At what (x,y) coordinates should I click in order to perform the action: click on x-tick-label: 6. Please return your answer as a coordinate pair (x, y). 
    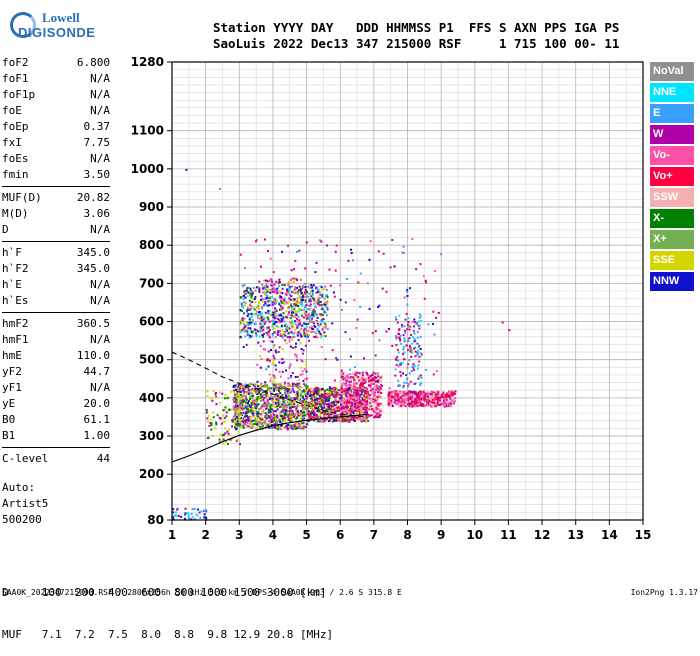
    Looking at the image, I should click on (340, 535).